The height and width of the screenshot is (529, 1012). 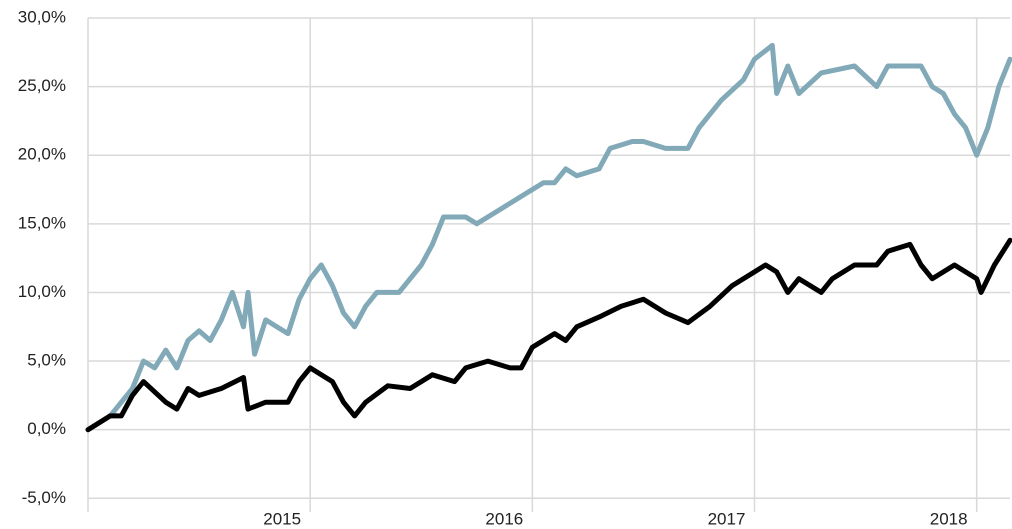 What do you see at coordinates (949, 518) in the screenshot?
I see `x-tick-label: 2018` at bounding box center [949, 518].